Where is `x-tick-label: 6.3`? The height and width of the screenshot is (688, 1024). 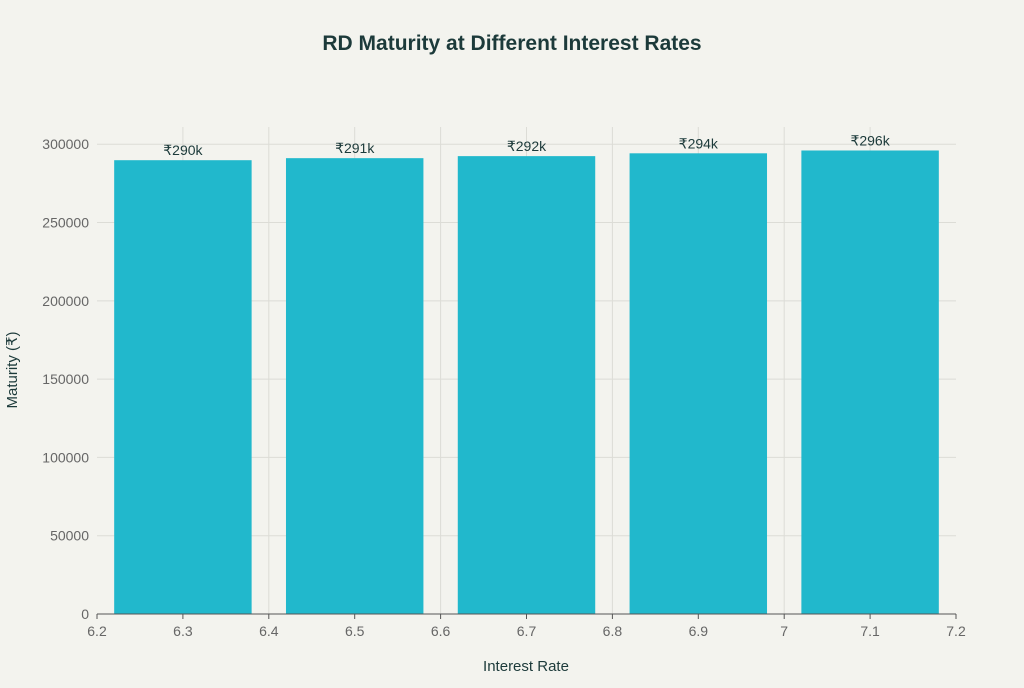 x-tick-label: 6.3 is located at coordinates (183, 631).